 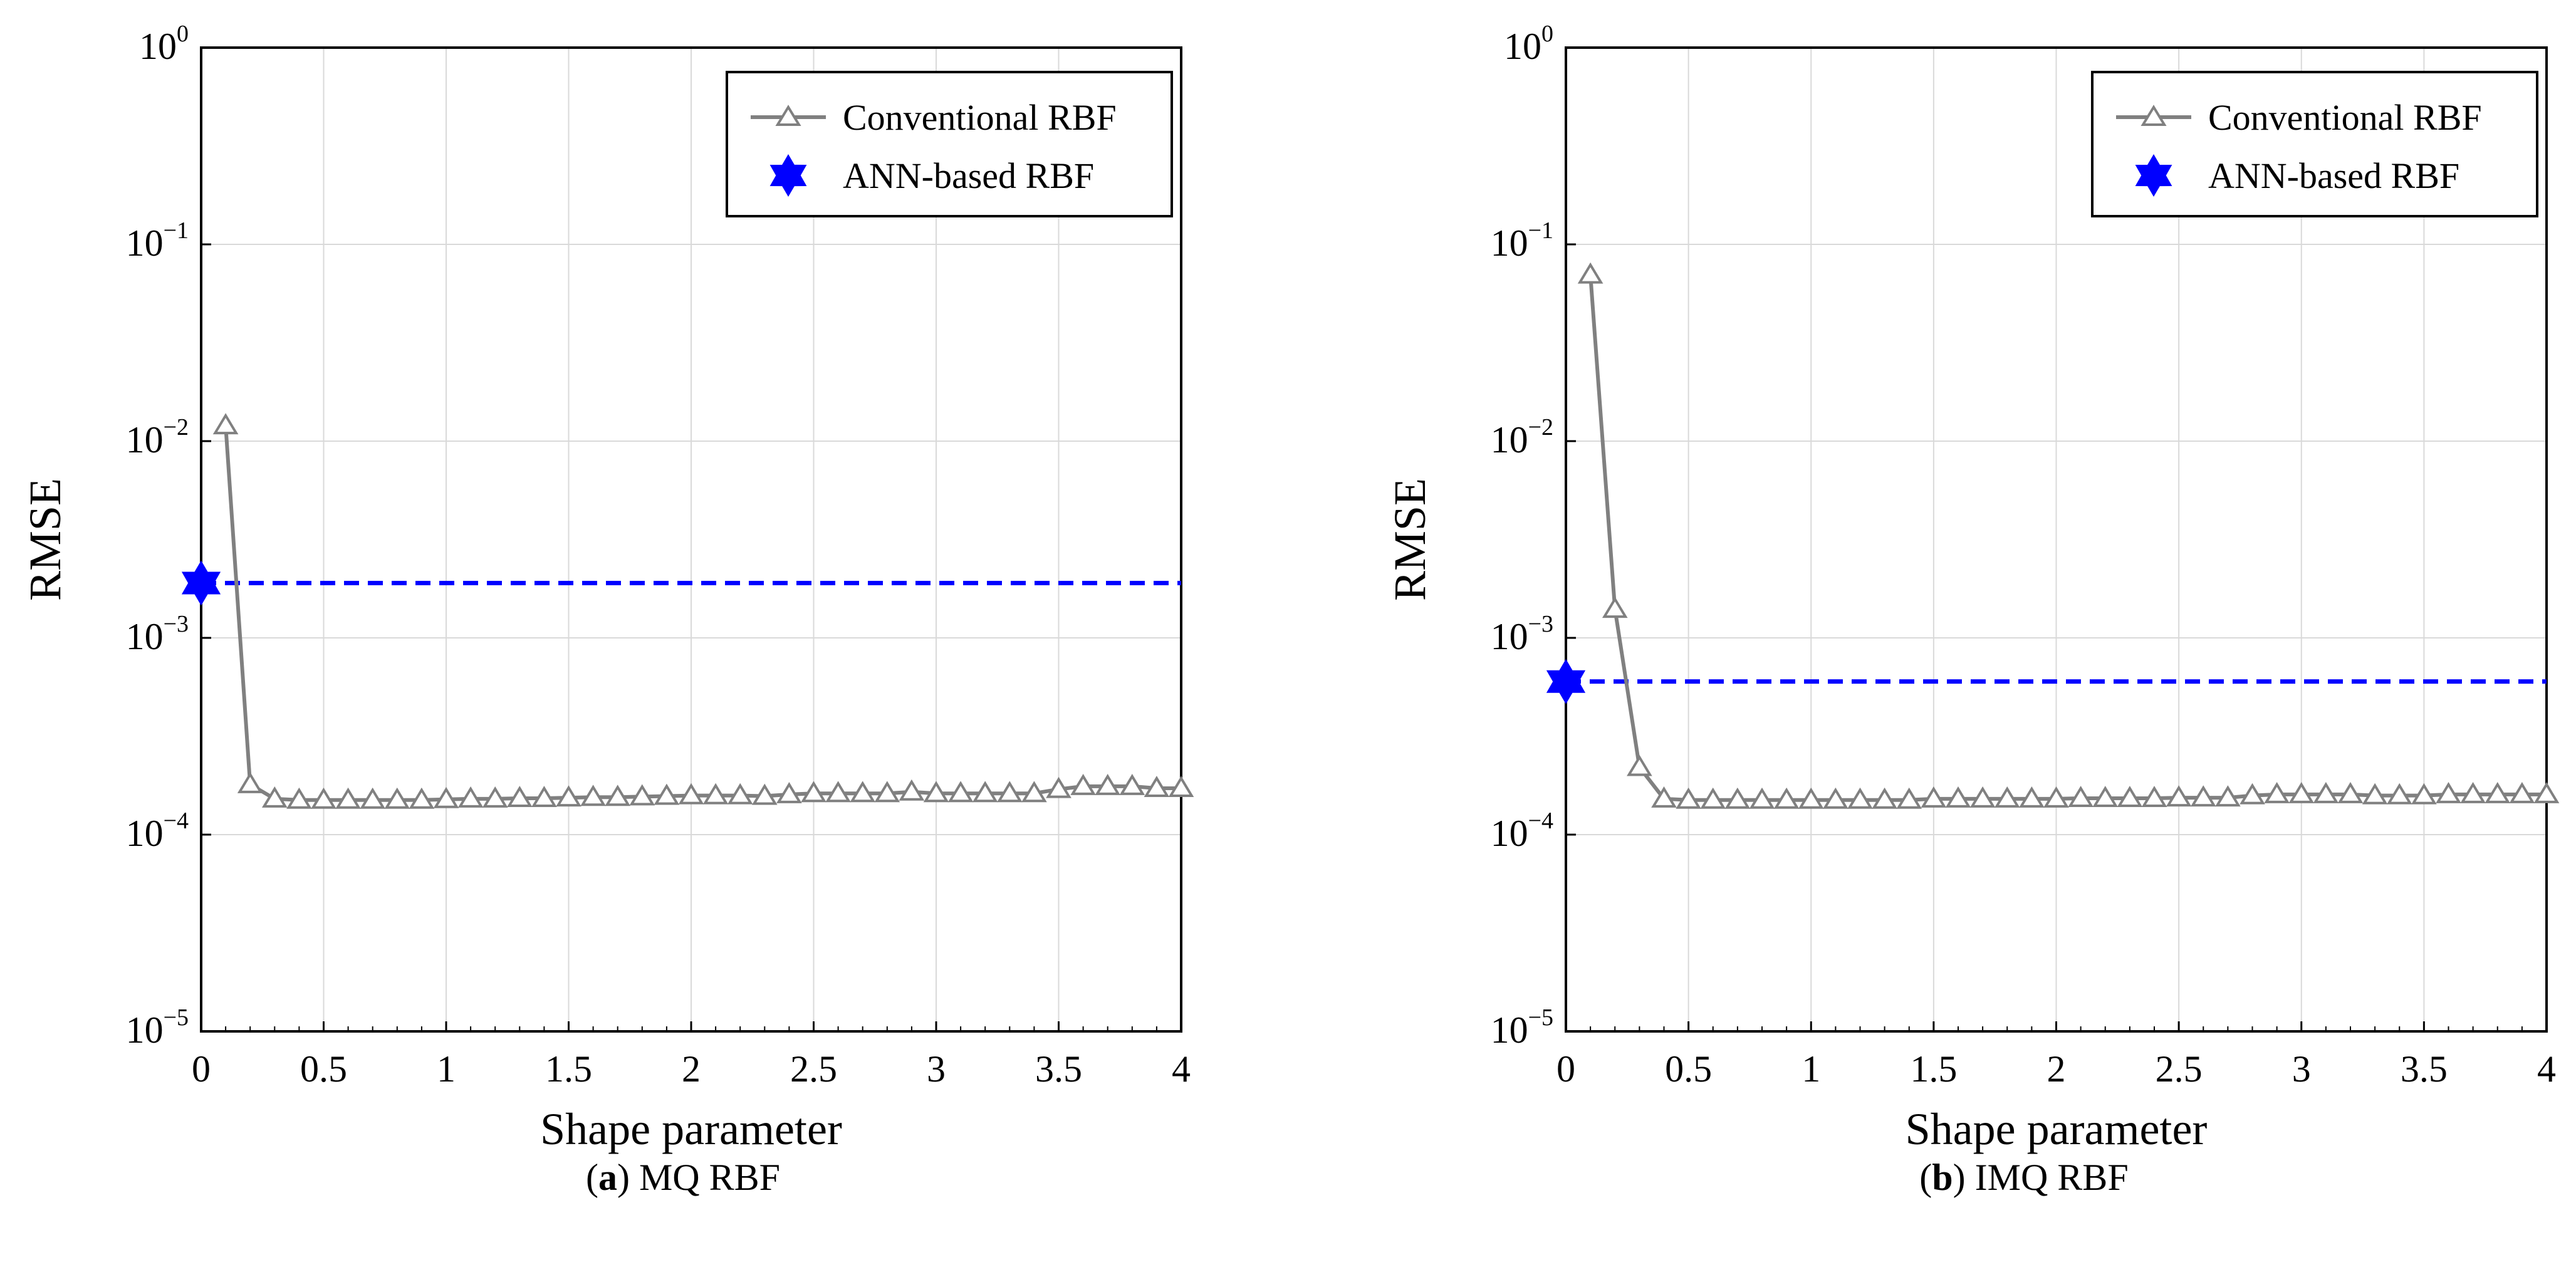 What do you see at coordinates (607, 1177) in the screenshot?
I see `caption-a-label: a` at bounding box center [607, 1177].